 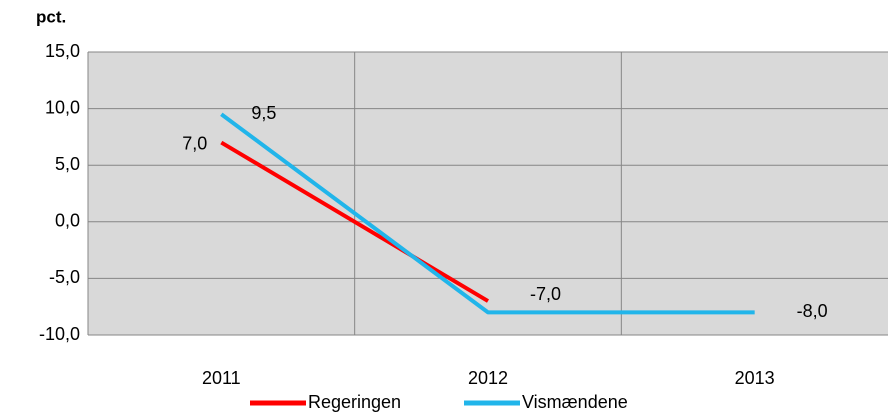 I want to click on x-tick-label: 2012, so click(x=488, y=378).